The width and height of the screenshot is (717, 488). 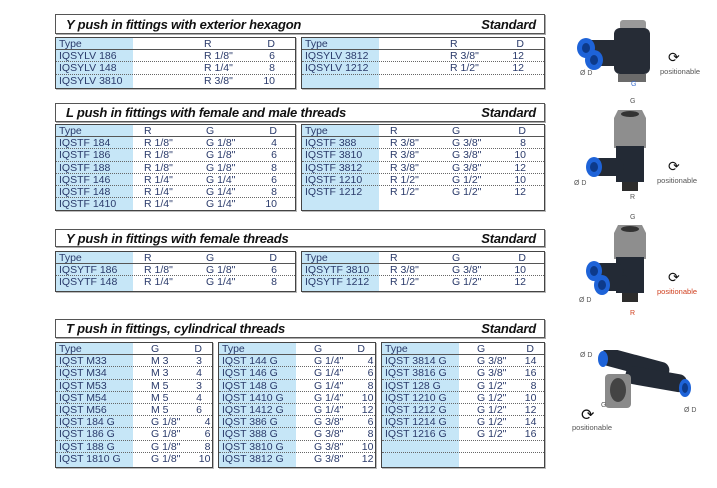 What do you see at coordinates (367, 446) in the screenshot?
I see `table-cell: 10` at bounding box center [367, 446].